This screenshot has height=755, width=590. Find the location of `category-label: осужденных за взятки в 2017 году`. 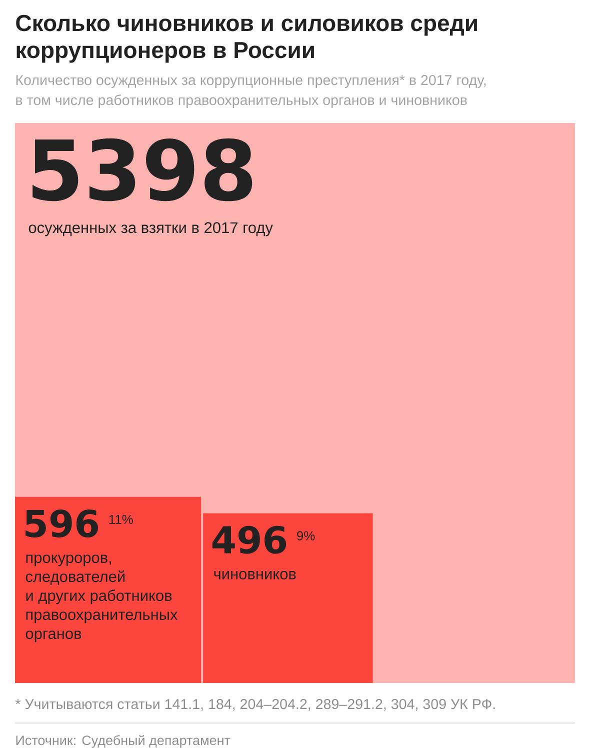

category-label: осужденных за взятки в 2017 году is located at coordinates (150, 229).